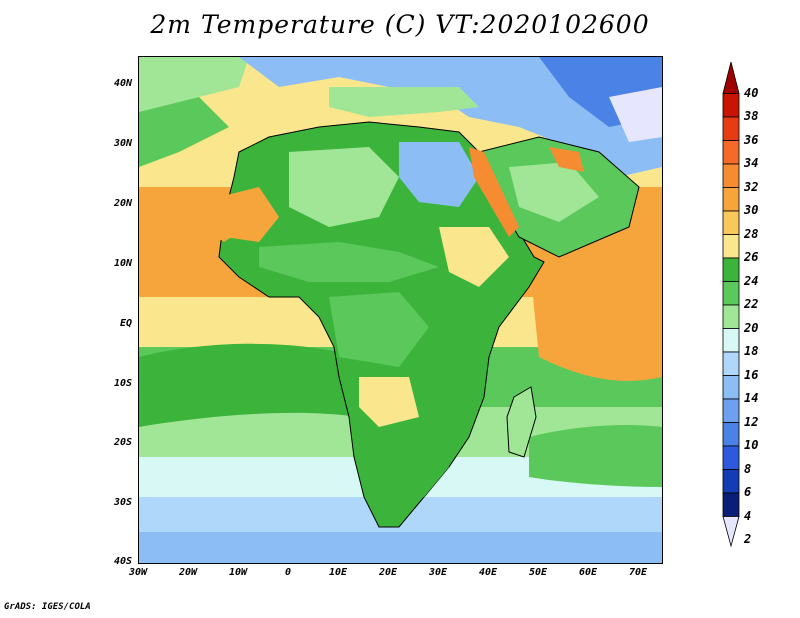 The width and height of the screenshot is (800, 618). I want to click on x-tick-50e: 50E, so click(538, 572).